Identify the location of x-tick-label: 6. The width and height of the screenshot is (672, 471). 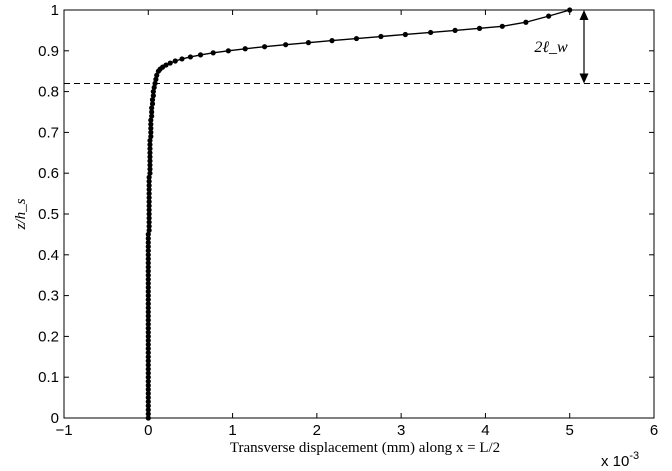
(654, 430).